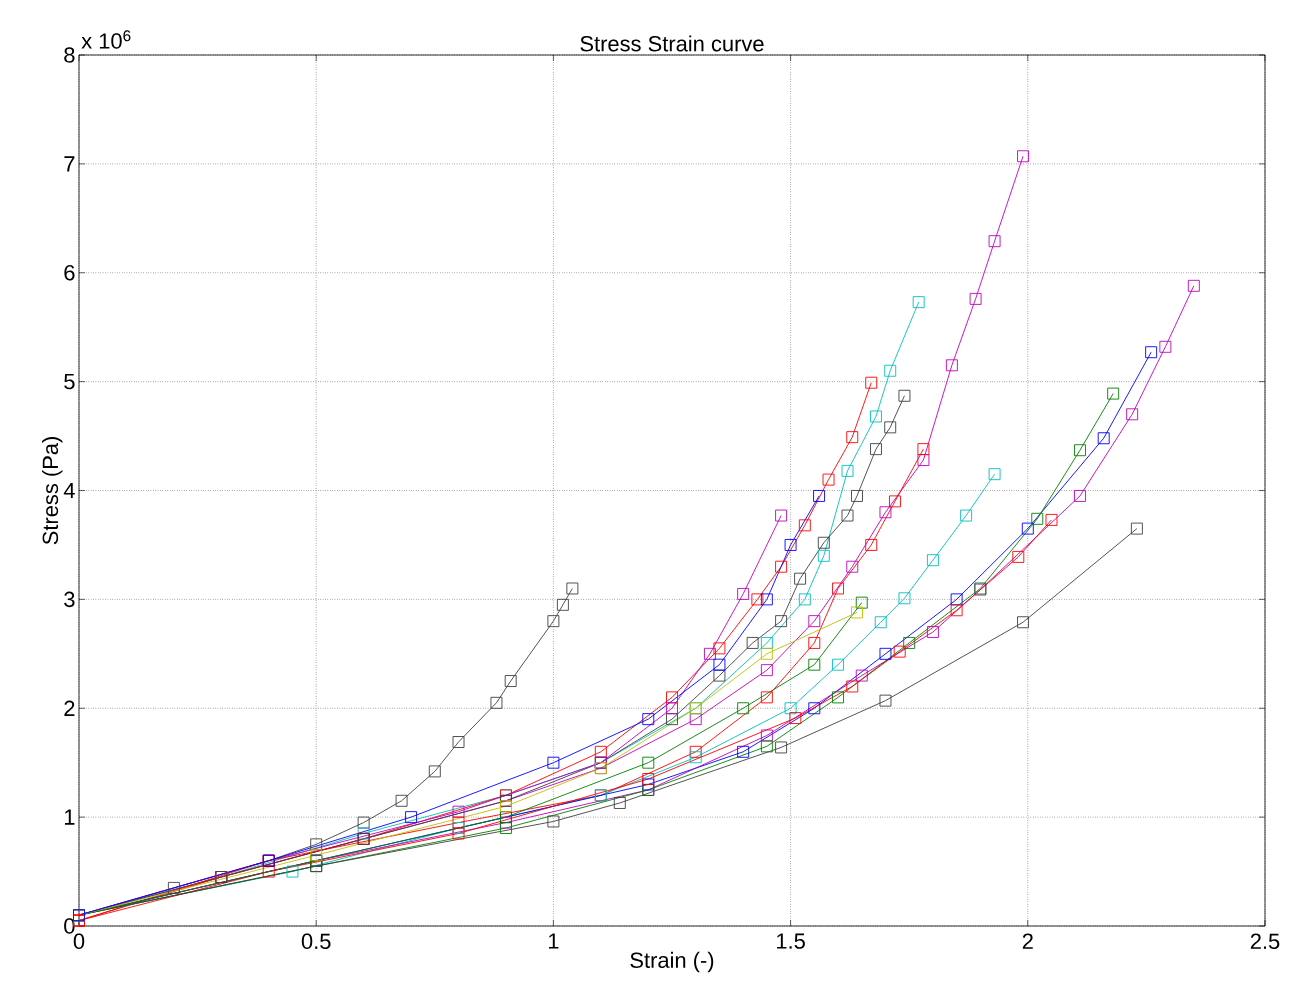  Describe the element at coordinates (69, 272) in the screenshot. I see `y-tick-label: 6` at that location.